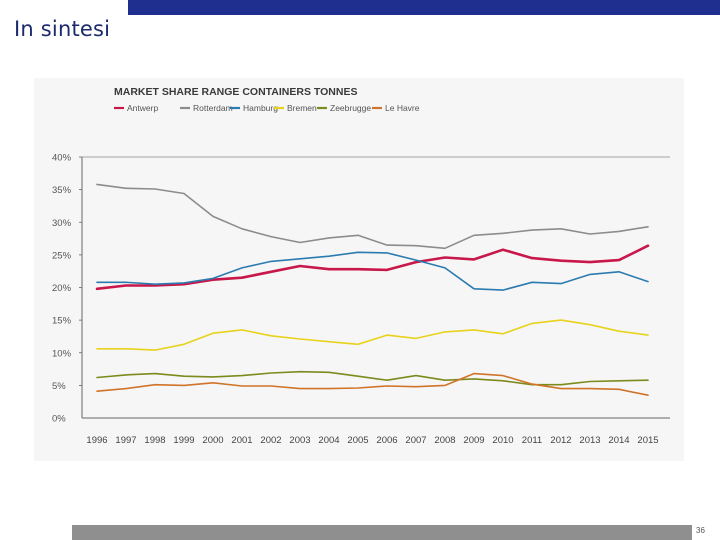 The width and height of the screenshot is (720, 540). What do you see at coordinates (402, 108) in the screenshot?
I see `legend-label: Le Havre` at bounding box center [402, 108].